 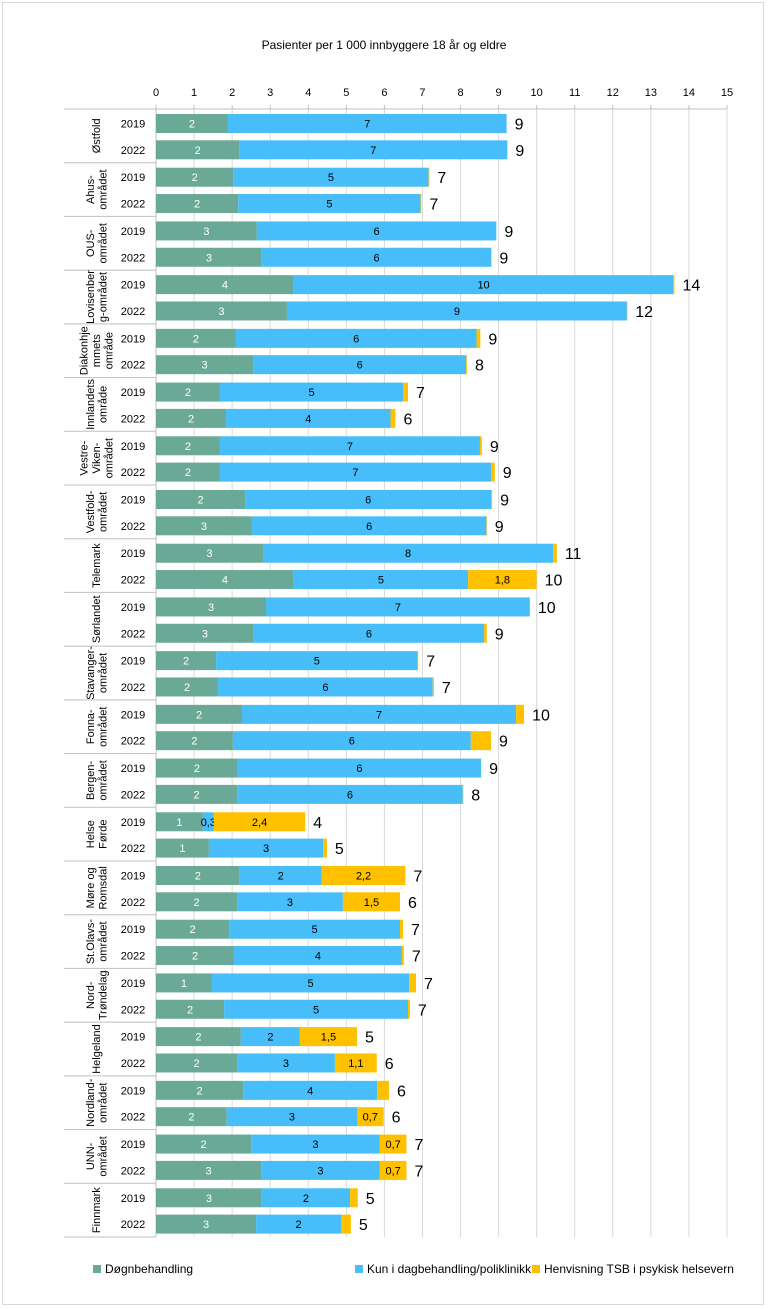 What do you see at coordinates (91, 404) in the screenshot?
I see `region-label-line: Innlandets` at bounding box center [91, 404].